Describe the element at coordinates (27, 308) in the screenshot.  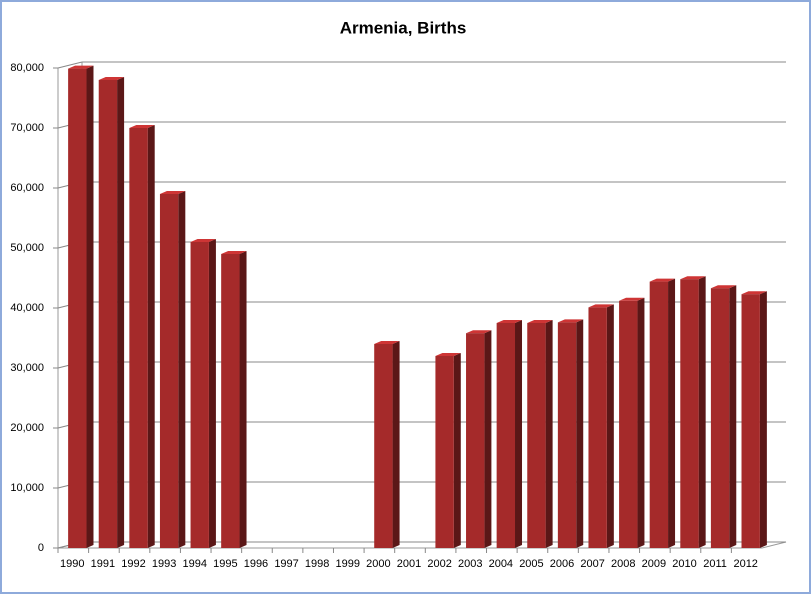
I see `y-tick-label: 40,000` at that location.